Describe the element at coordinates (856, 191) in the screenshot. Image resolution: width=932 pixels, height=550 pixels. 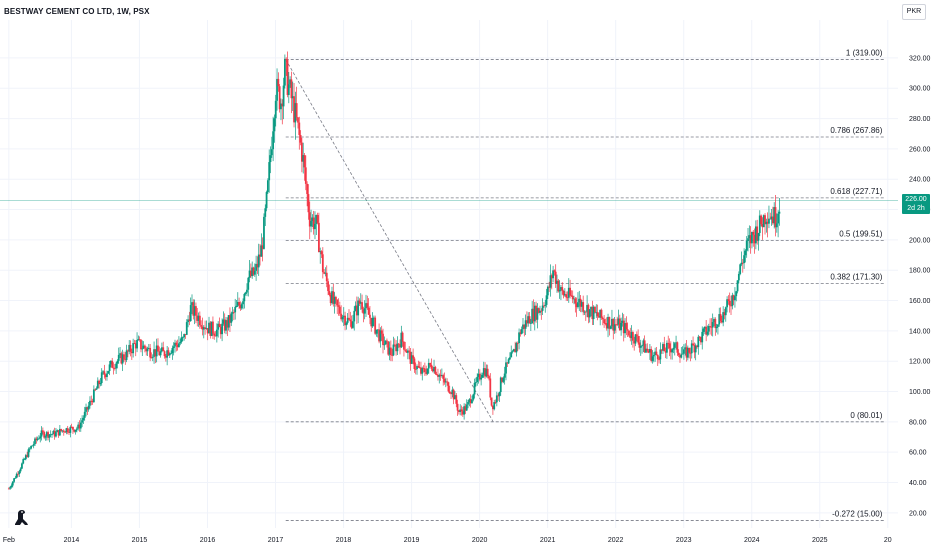
I see `fib-level-label: 0.618 (227.71)` at that location.